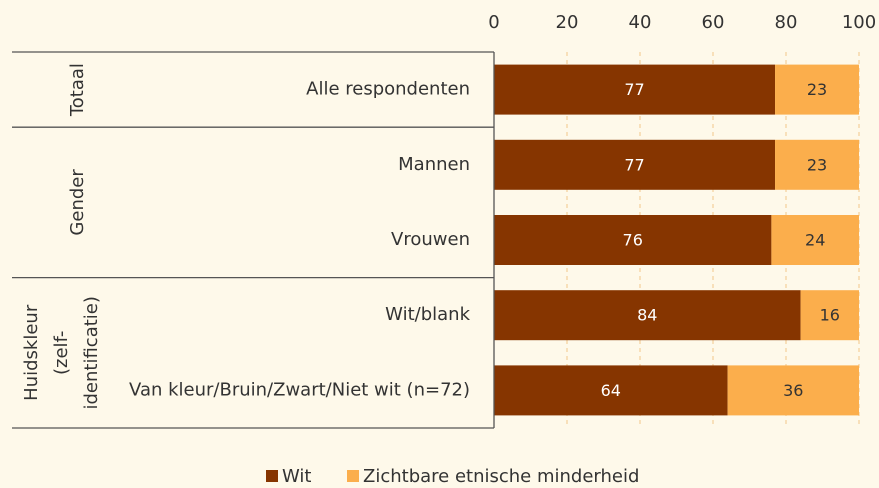 This screenshot has width=879, height=488. I want to click on x-tick-label: 100, so click(859, 22).